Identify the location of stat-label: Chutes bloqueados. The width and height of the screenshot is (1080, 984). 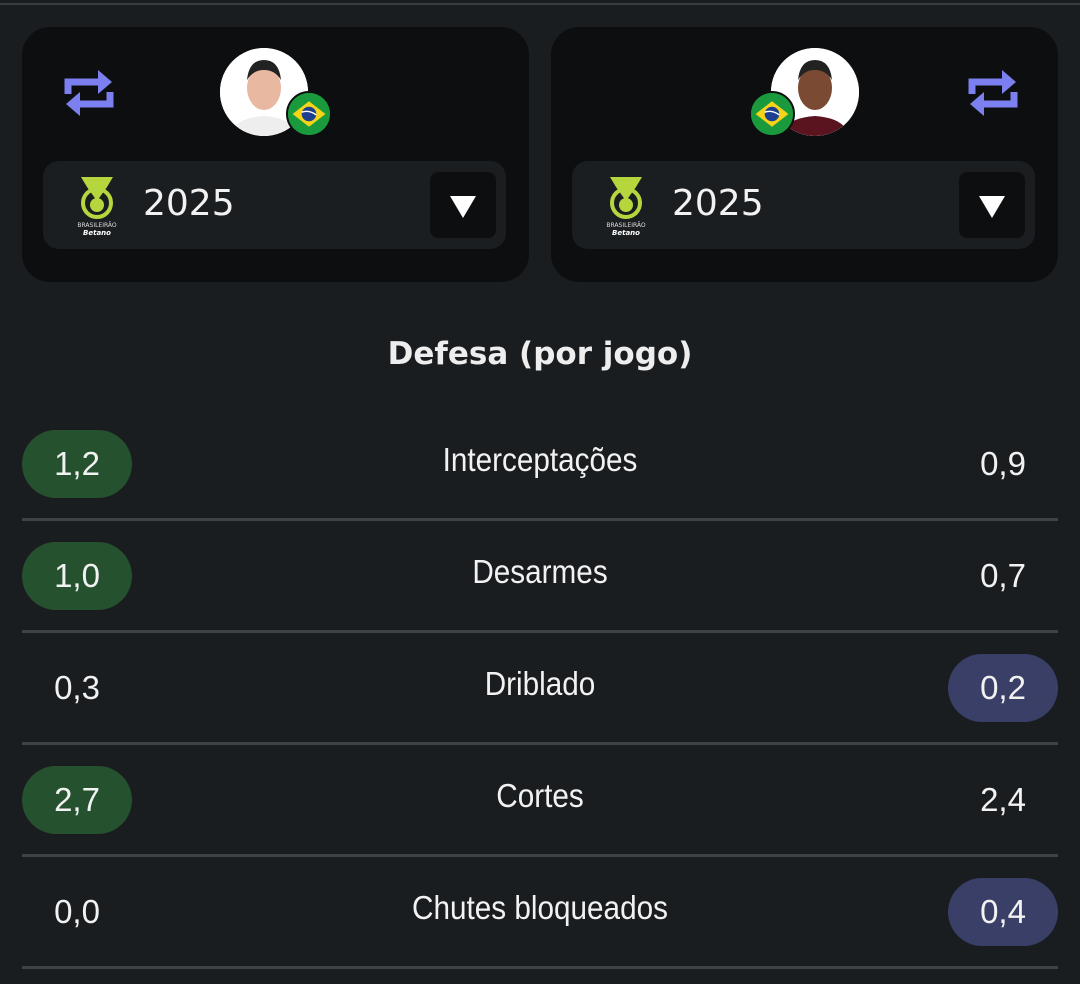
(540, 907).